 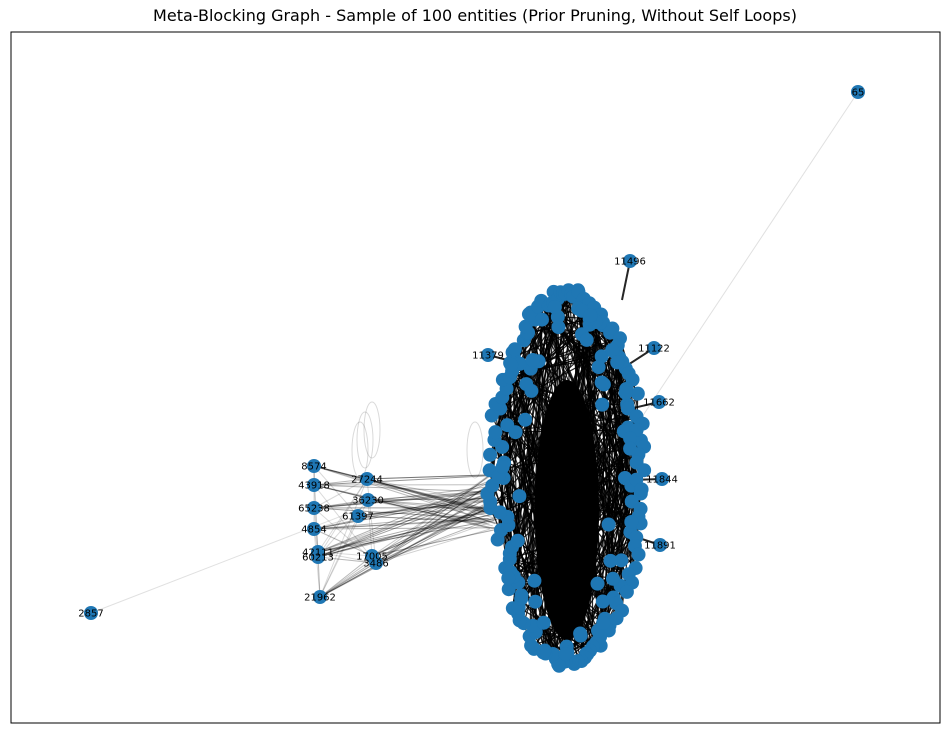 I want to click on node-label-60213: 60213, so click(x=318, y=558).